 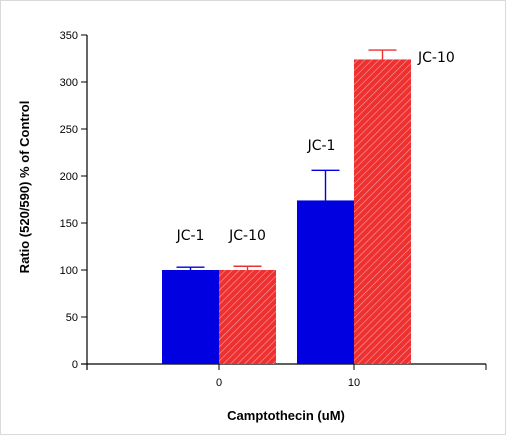 What do you see at coordinates (69, 177) in the screenshot?
I see `y-tick-label: 200` at bounding box center [69, 177].